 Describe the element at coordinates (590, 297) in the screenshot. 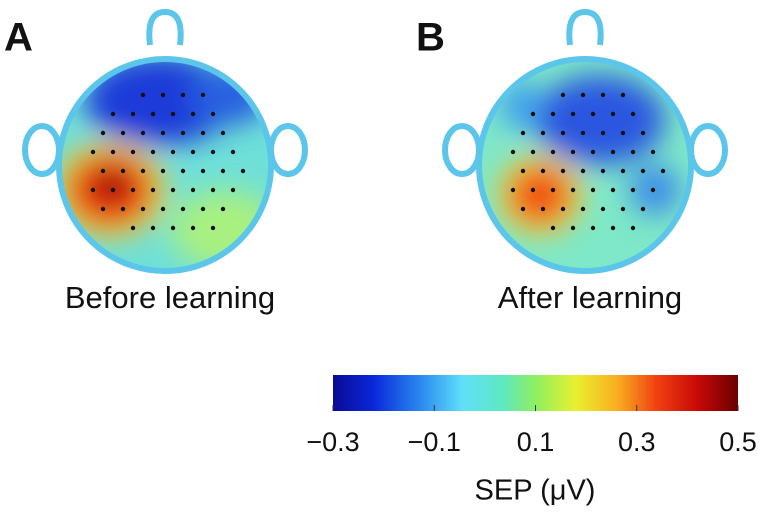

I see `panel-caption: After learning` at that location.